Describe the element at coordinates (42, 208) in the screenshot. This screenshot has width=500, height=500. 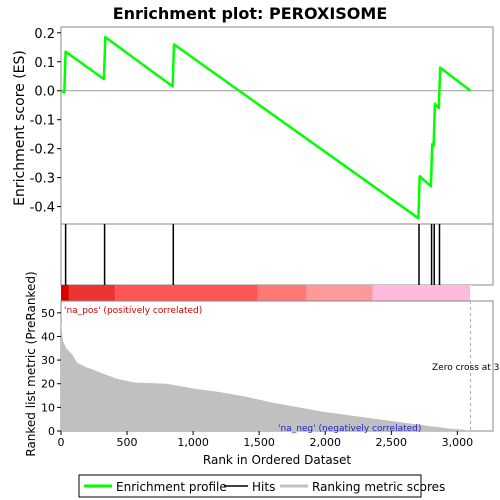
I see `es-y-tick-label: -0.4` at that location.